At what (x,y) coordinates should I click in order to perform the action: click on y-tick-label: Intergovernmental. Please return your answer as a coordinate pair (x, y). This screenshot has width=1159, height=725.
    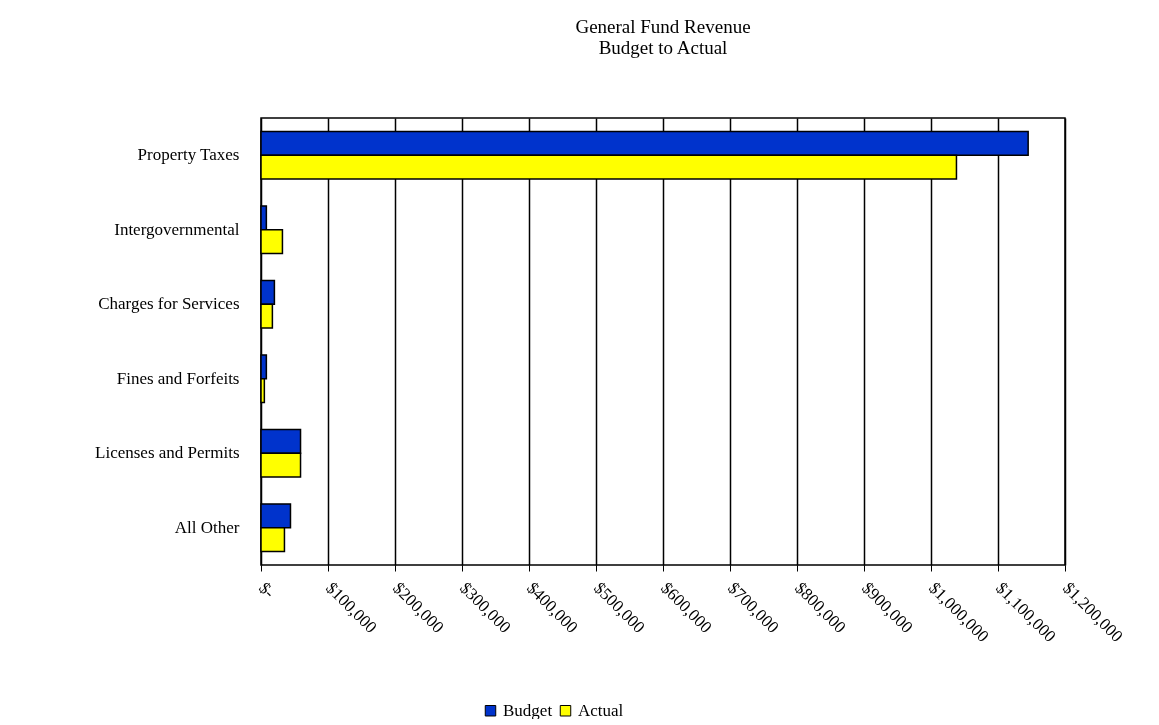
    Looking at the image, I should click on (177, 229).